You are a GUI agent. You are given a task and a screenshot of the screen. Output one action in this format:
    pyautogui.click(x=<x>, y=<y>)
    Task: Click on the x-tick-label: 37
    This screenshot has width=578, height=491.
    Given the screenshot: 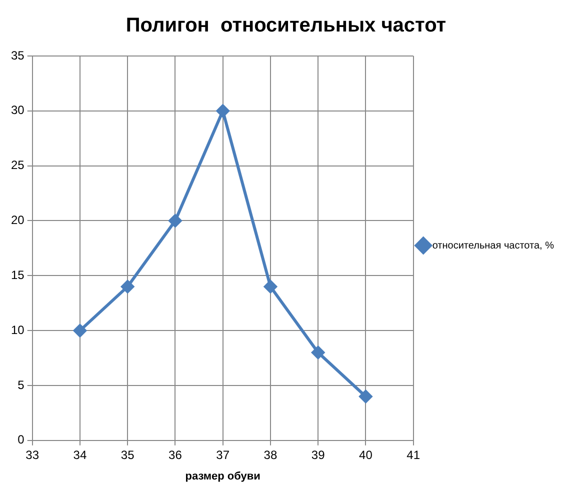 What is the action you would take?
    pyautogui.click(x=223, y=455)
    